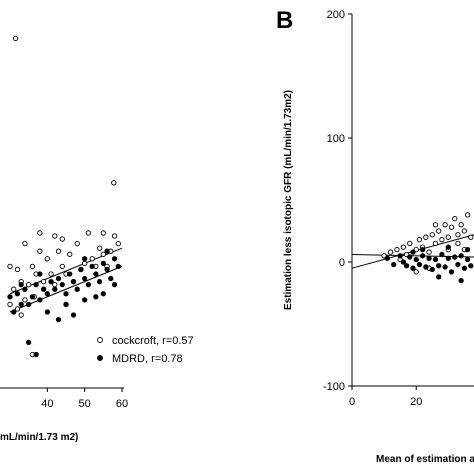 This screenshot has width=474, height=474. I want to click on panel-a-legend-marker, so click(100, 340).